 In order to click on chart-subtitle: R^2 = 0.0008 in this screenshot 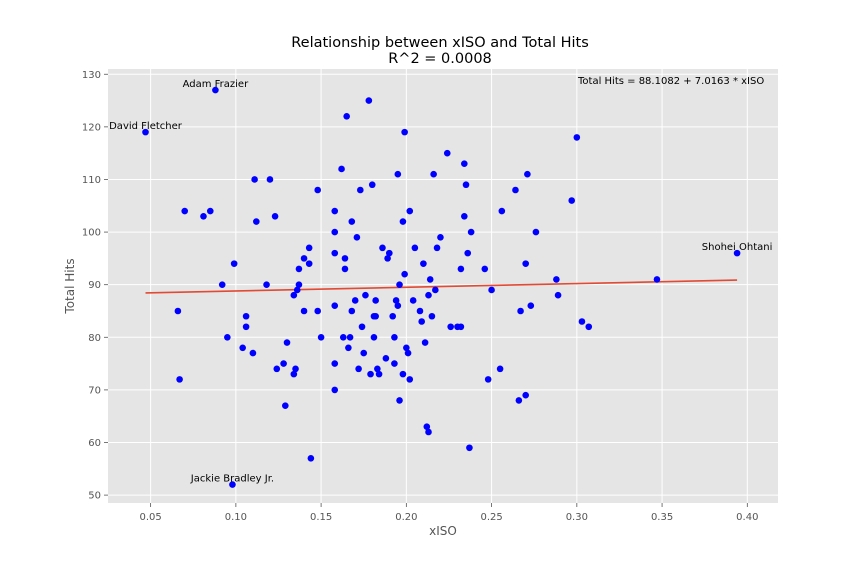, I will do `click(440, 59)`.